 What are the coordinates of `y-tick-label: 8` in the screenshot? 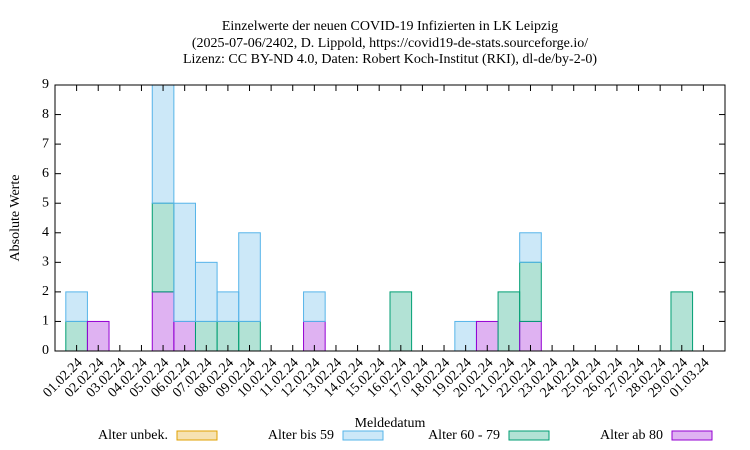 It's located at (45, 114).